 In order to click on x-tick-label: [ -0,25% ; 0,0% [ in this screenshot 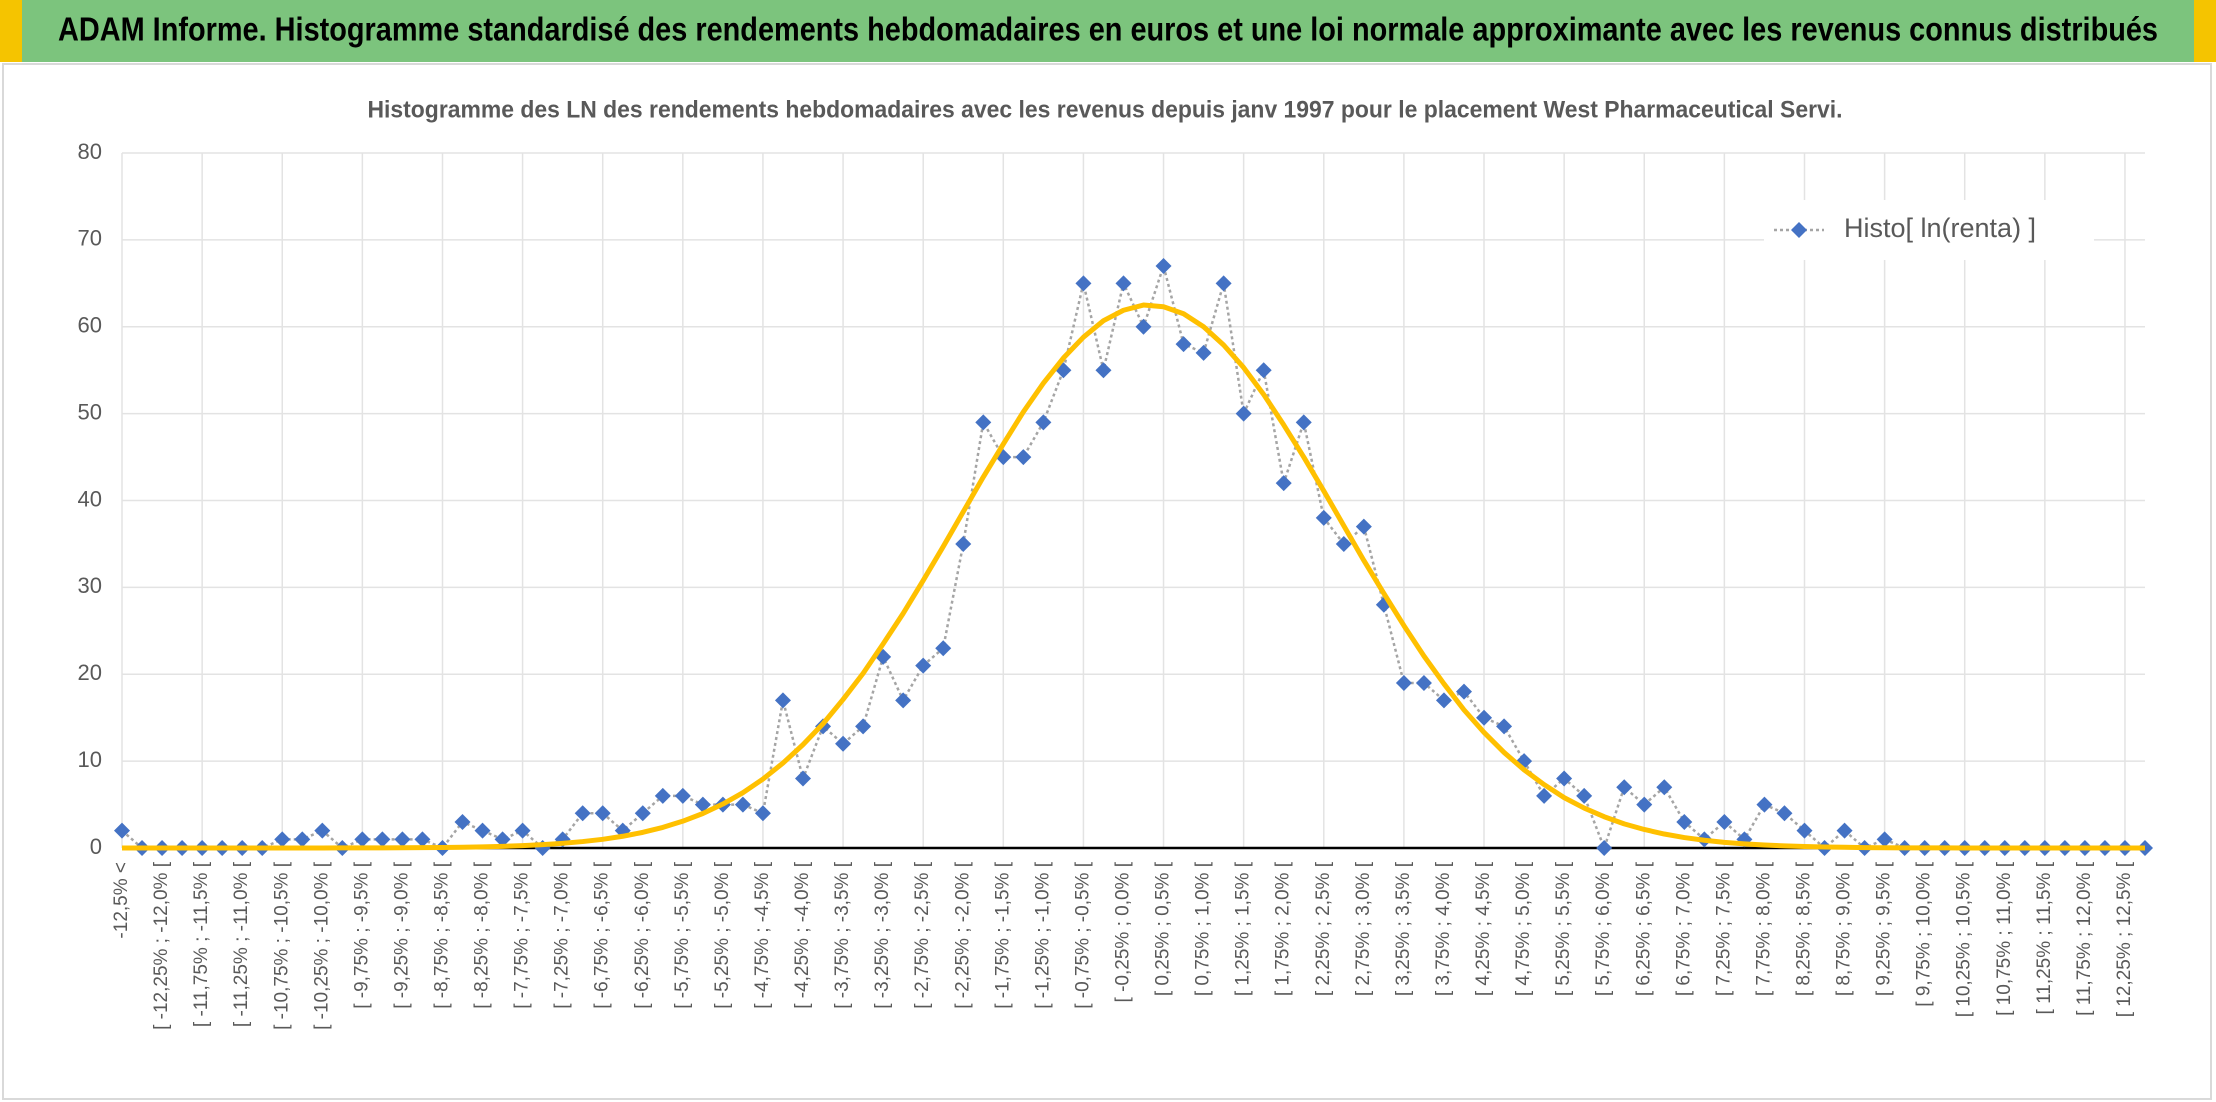, I will do `click(1123, 931)`.